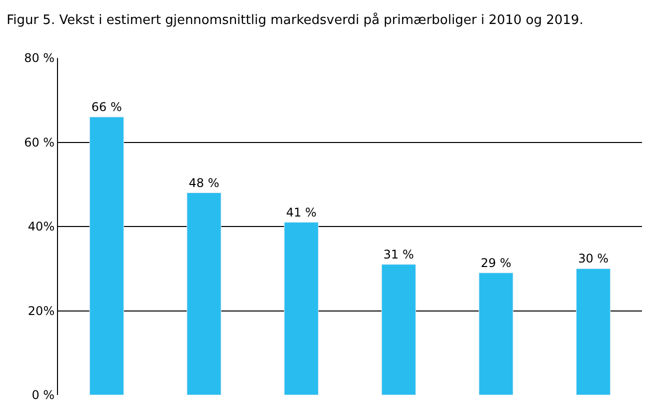 The height and width of the screenshot is (420, 657). What do you see at coordinates (41, 311) in the screenshot?
I see `y-tick-label: 20%` at bounding box center [41, 311].